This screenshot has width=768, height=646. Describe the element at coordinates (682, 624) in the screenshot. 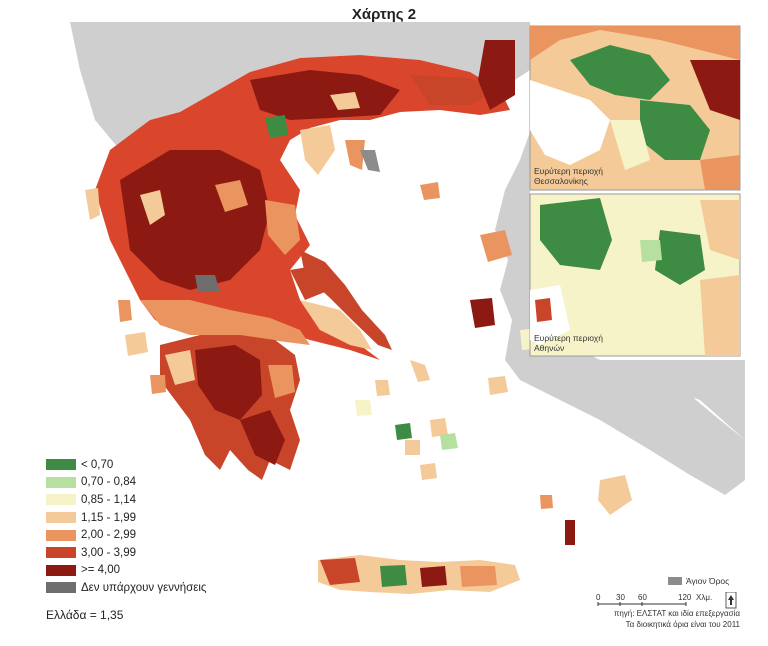

I see `boundaries-note: Τα διοικητικά όρια είναι του 2011` at that location.